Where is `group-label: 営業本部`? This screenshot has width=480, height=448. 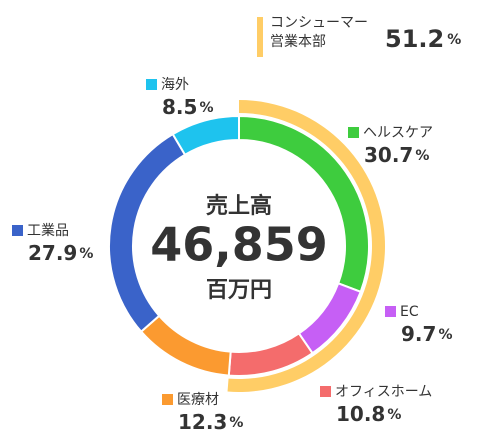
group-label: 営業本部 is located at coordinates (298, 42).